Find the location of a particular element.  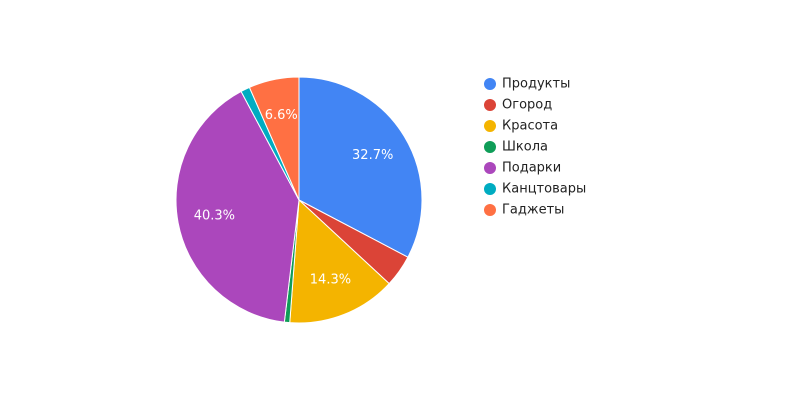

slice-data-label: 14.3% is located at coordinates (330, 280).